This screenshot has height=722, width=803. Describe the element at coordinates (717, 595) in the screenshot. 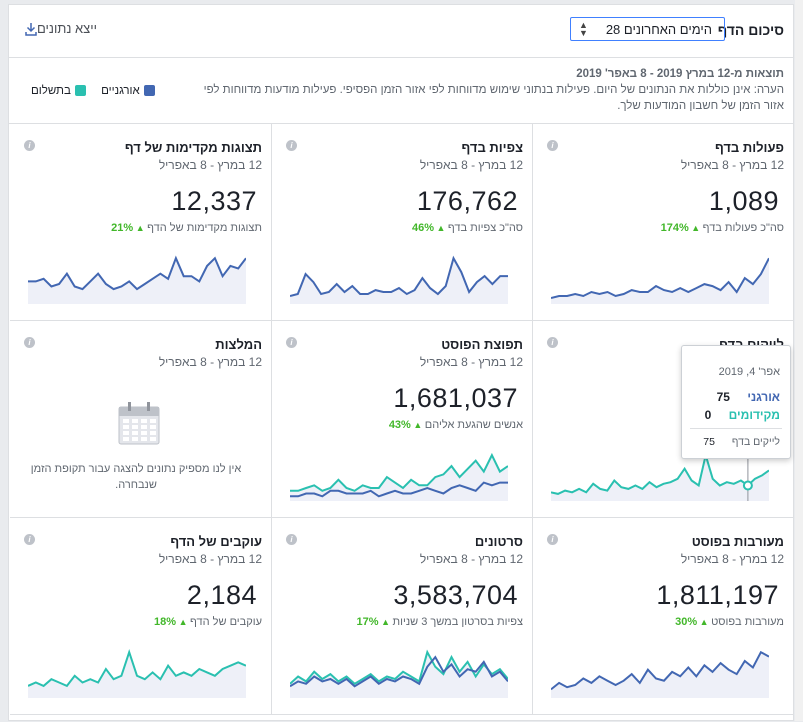

I see `card-value: 1,811,197` at that location.